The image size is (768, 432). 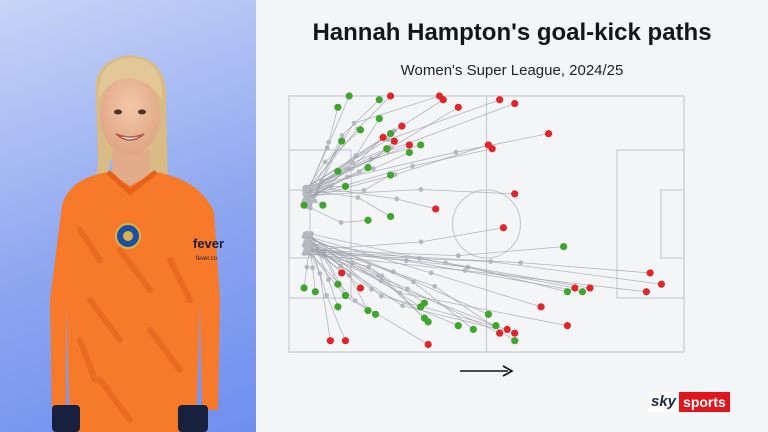 What do you see at coordinates (208, 243) in the screenshot?
I see `sponsor-text: fever` at bounding box center [208, 243].